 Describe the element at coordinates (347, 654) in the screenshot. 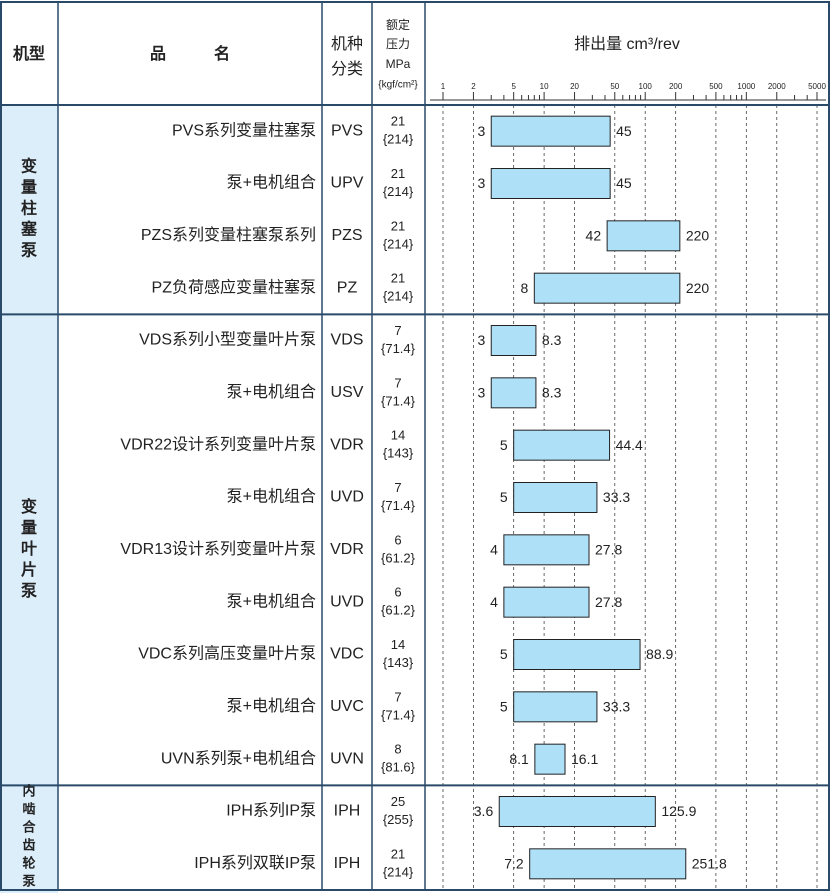

I see `product-code: VDC` at that location.